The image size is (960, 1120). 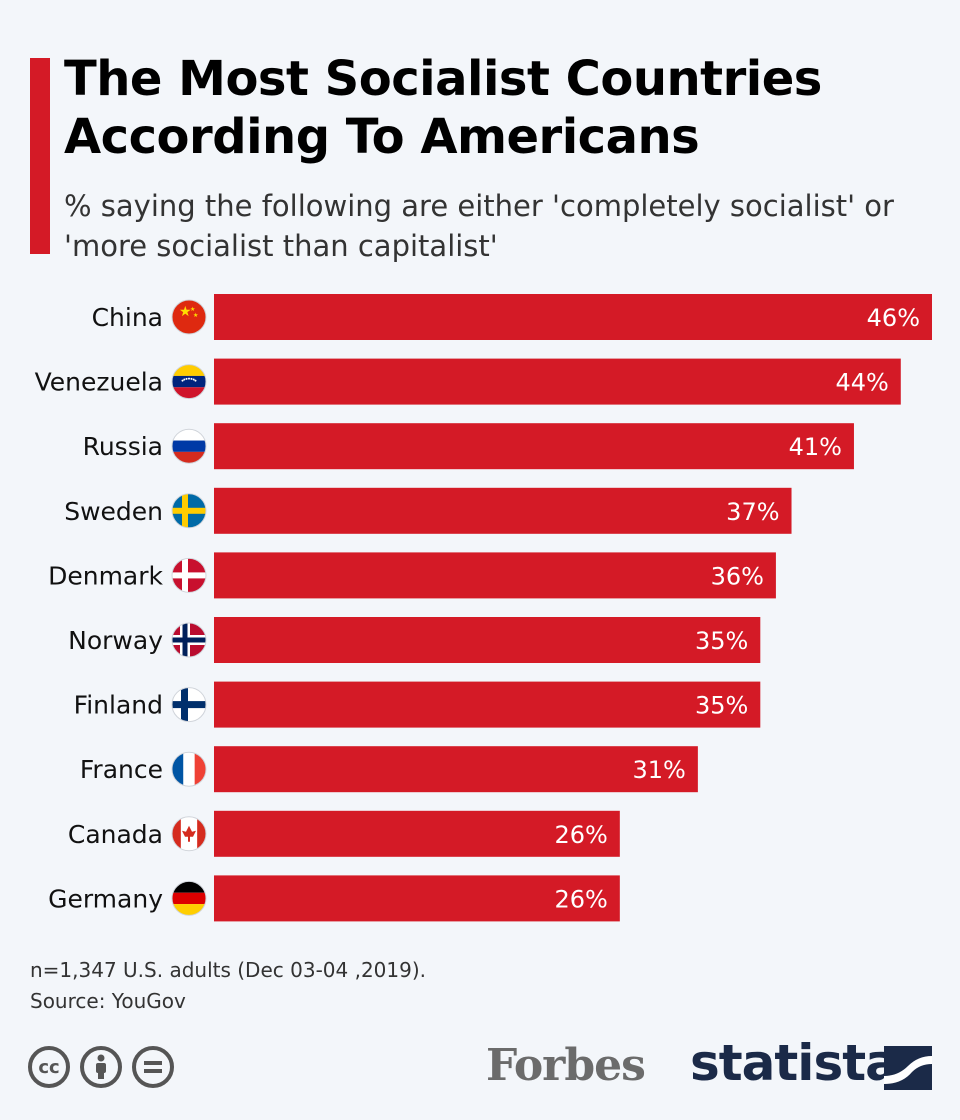 I want to click on bar-row: 26% Canada, so click(x=344, y=833).